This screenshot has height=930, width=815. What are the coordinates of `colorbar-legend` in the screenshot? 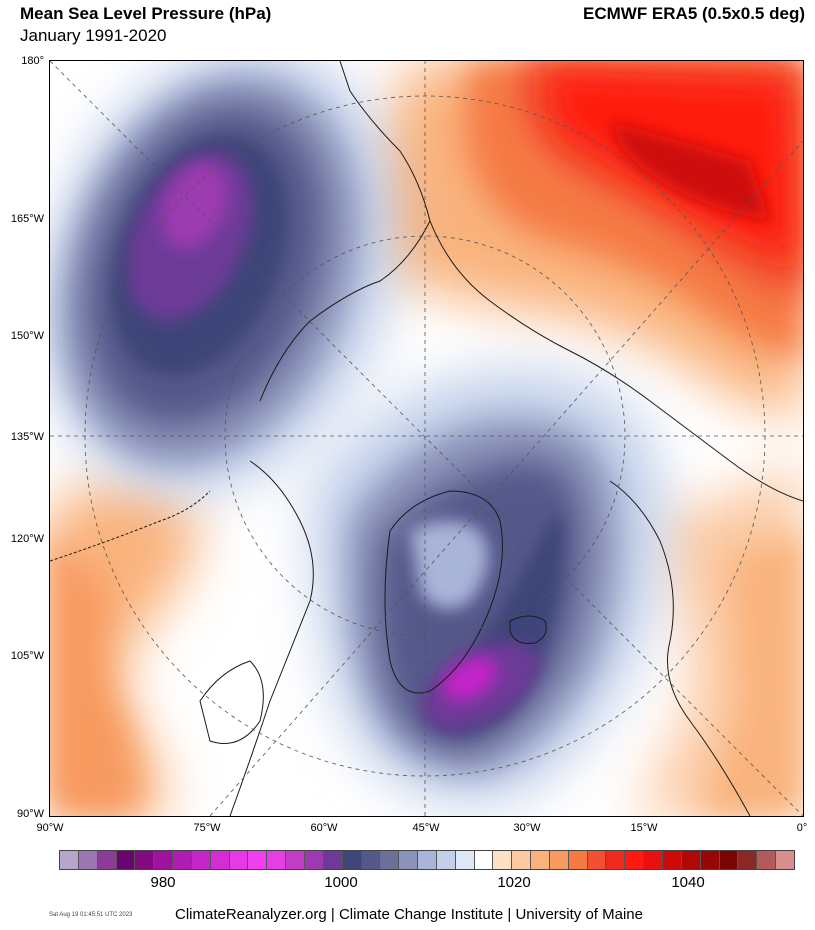 It's located at (427, 860).